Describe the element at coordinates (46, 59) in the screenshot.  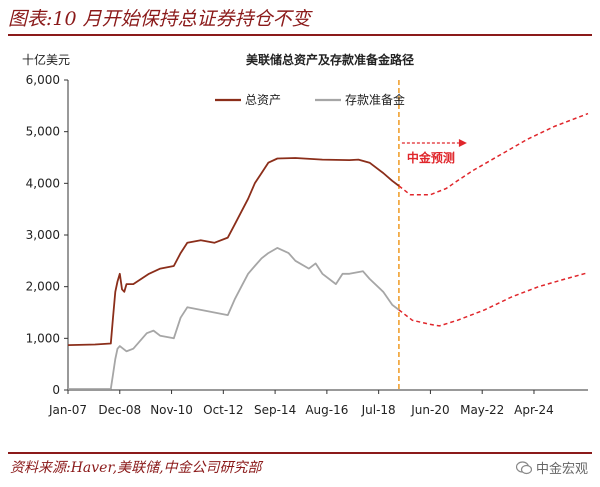
I see `y-axis-label: 十亿美元` at that location.